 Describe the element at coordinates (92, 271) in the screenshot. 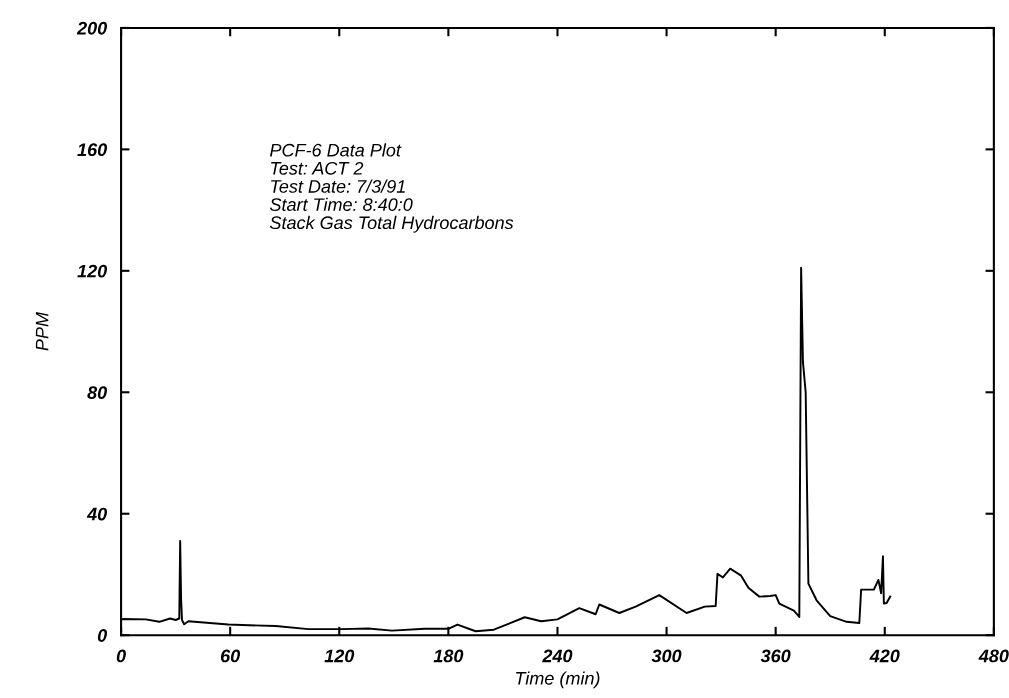

I see `y-tick-label: 120` at that location.